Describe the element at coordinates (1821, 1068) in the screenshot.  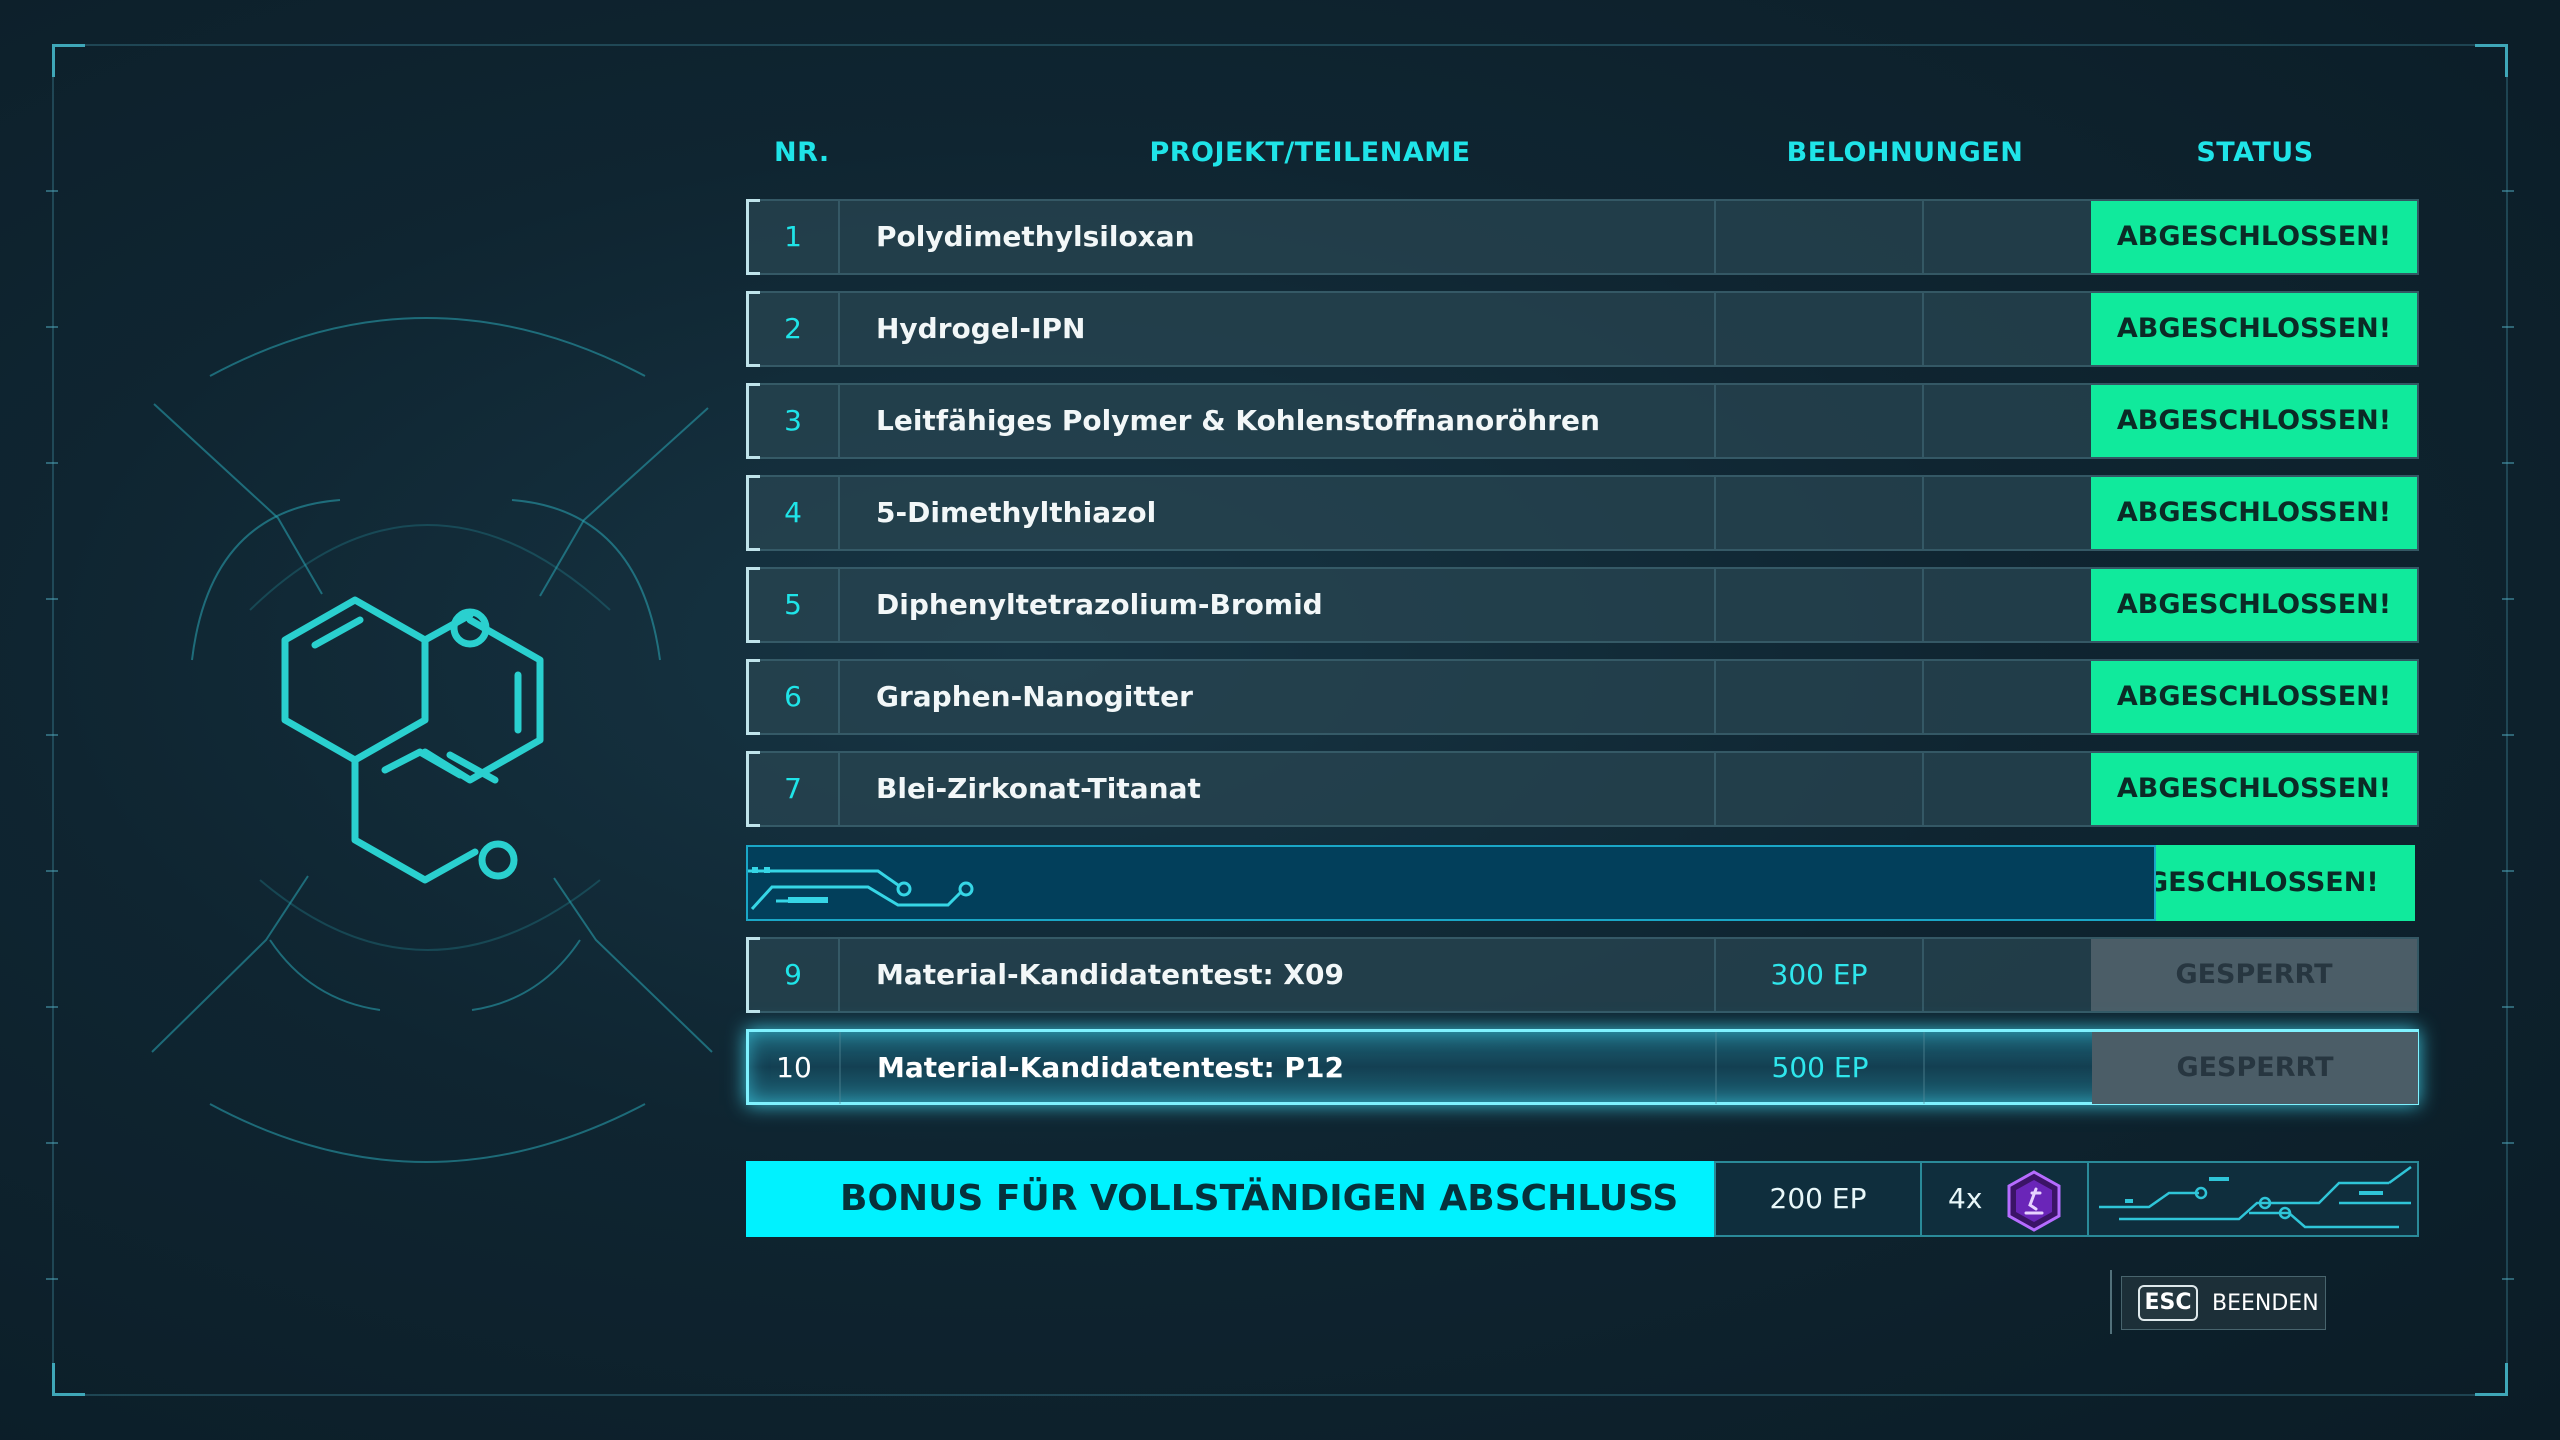
I see `row-reward: 500 EP` at that location.